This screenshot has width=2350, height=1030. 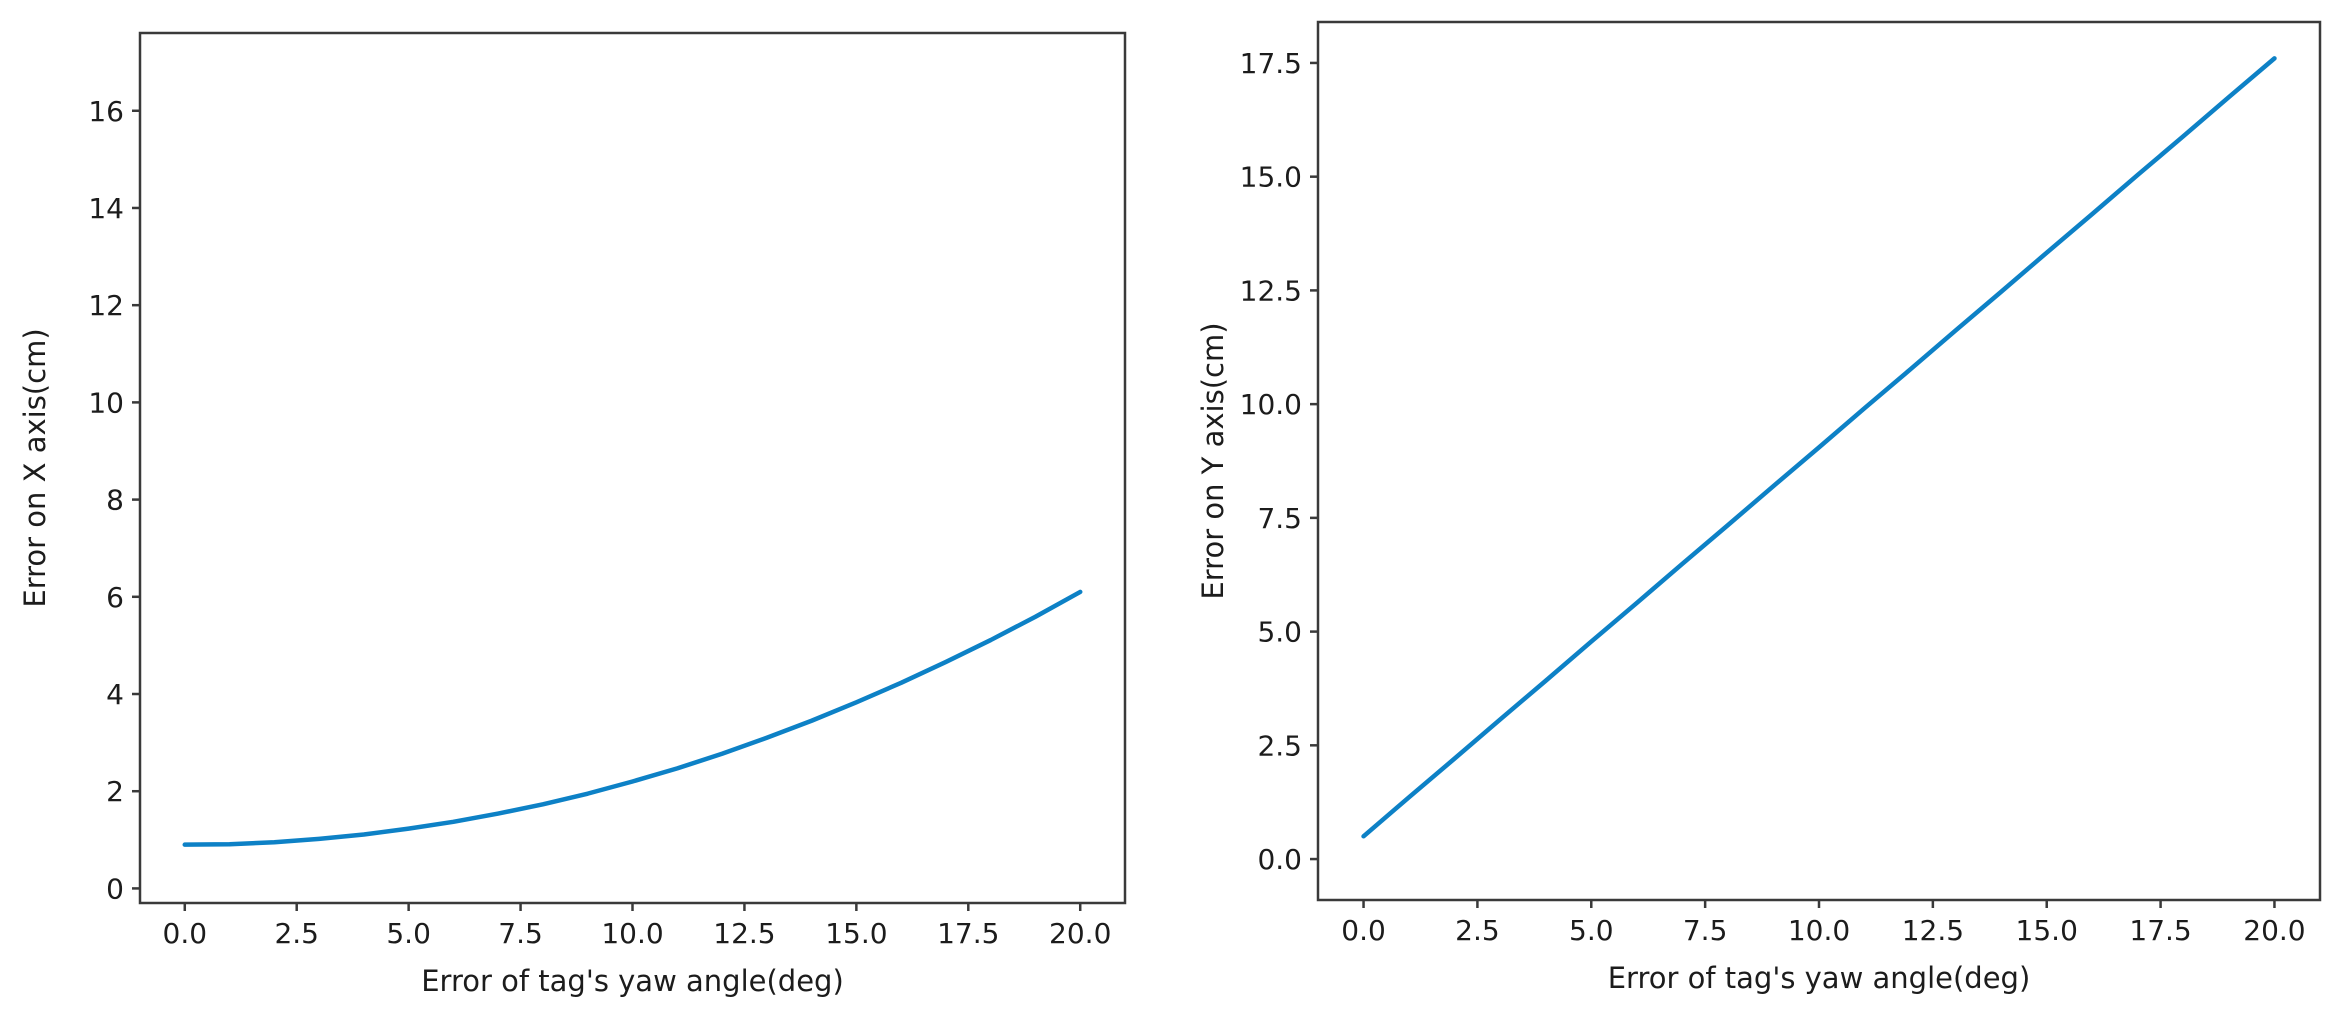 I want to click on y-axis-label: Error on Y axis(cm), so click(x=1213, y=460).